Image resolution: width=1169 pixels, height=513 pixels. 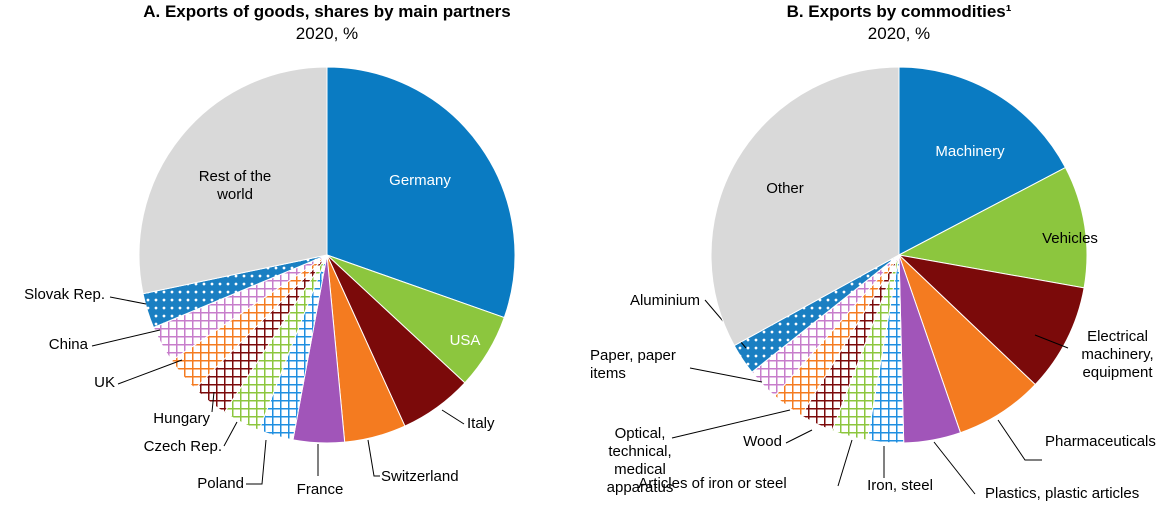 I want to click on slice-label: Optical, technical, medical apparatus, so click(x=640, y=460).